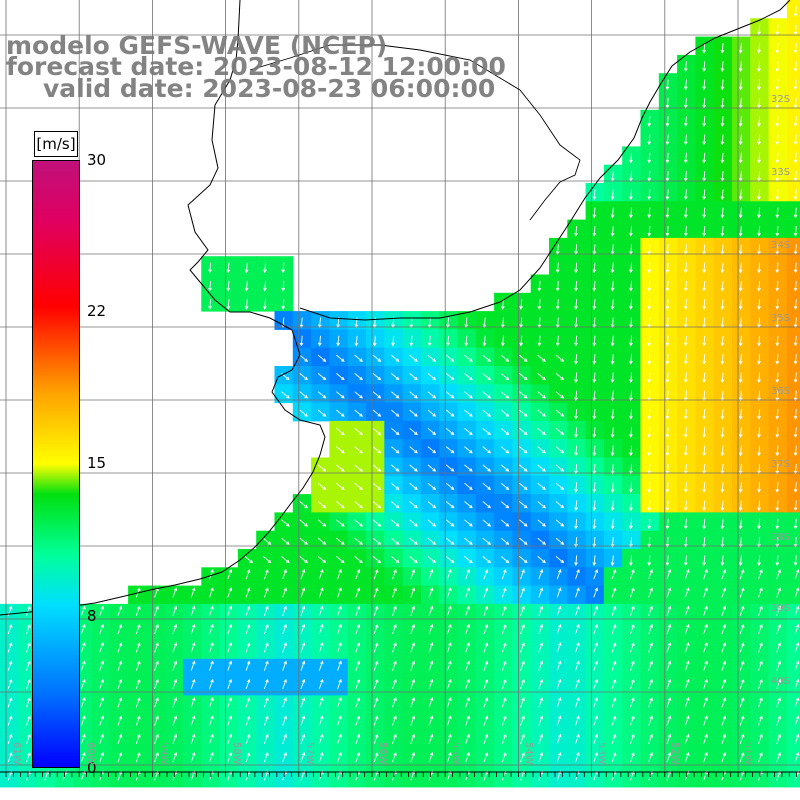 Image resolution: width=800 pixels, height=800 pixels. Describe the element at coordinates (781, 172) in the screenshot. I see `lat-label-33s: 33S` at that location.